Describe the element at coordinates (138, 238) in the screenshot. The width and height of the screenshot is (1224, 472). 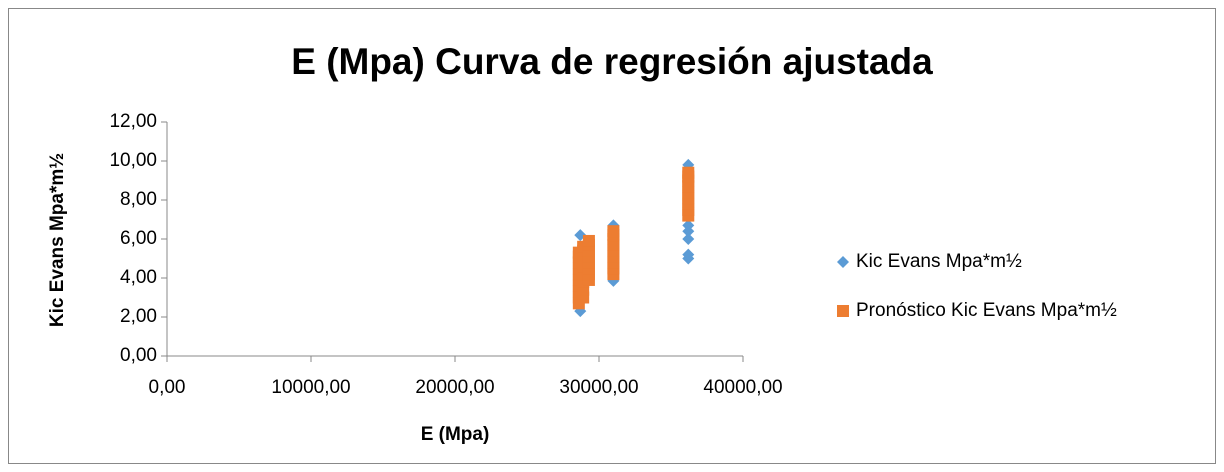
I see `y-tick-label: 6,00` at that location.